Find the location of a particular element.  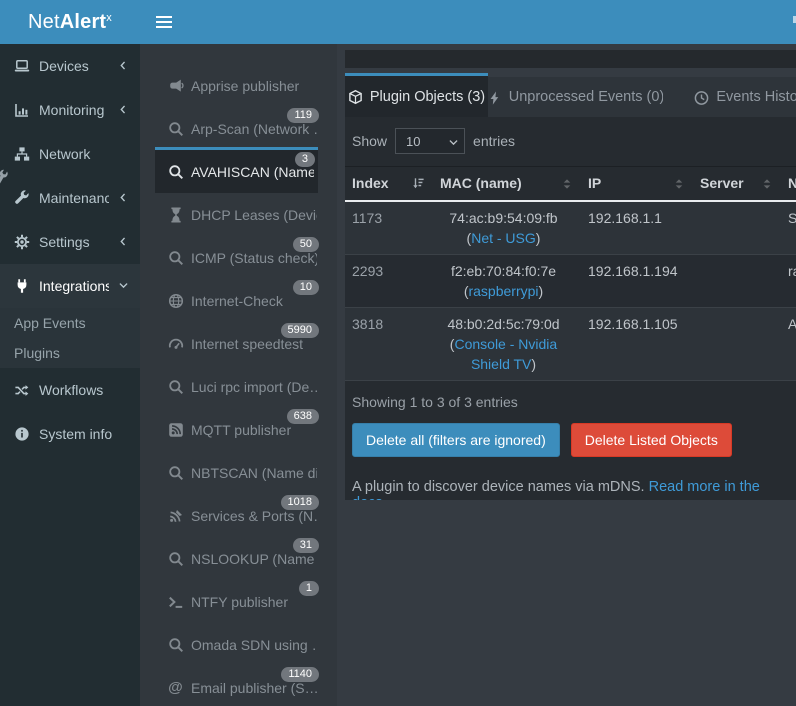

laptop-icon is located at coordinates (21, 66).